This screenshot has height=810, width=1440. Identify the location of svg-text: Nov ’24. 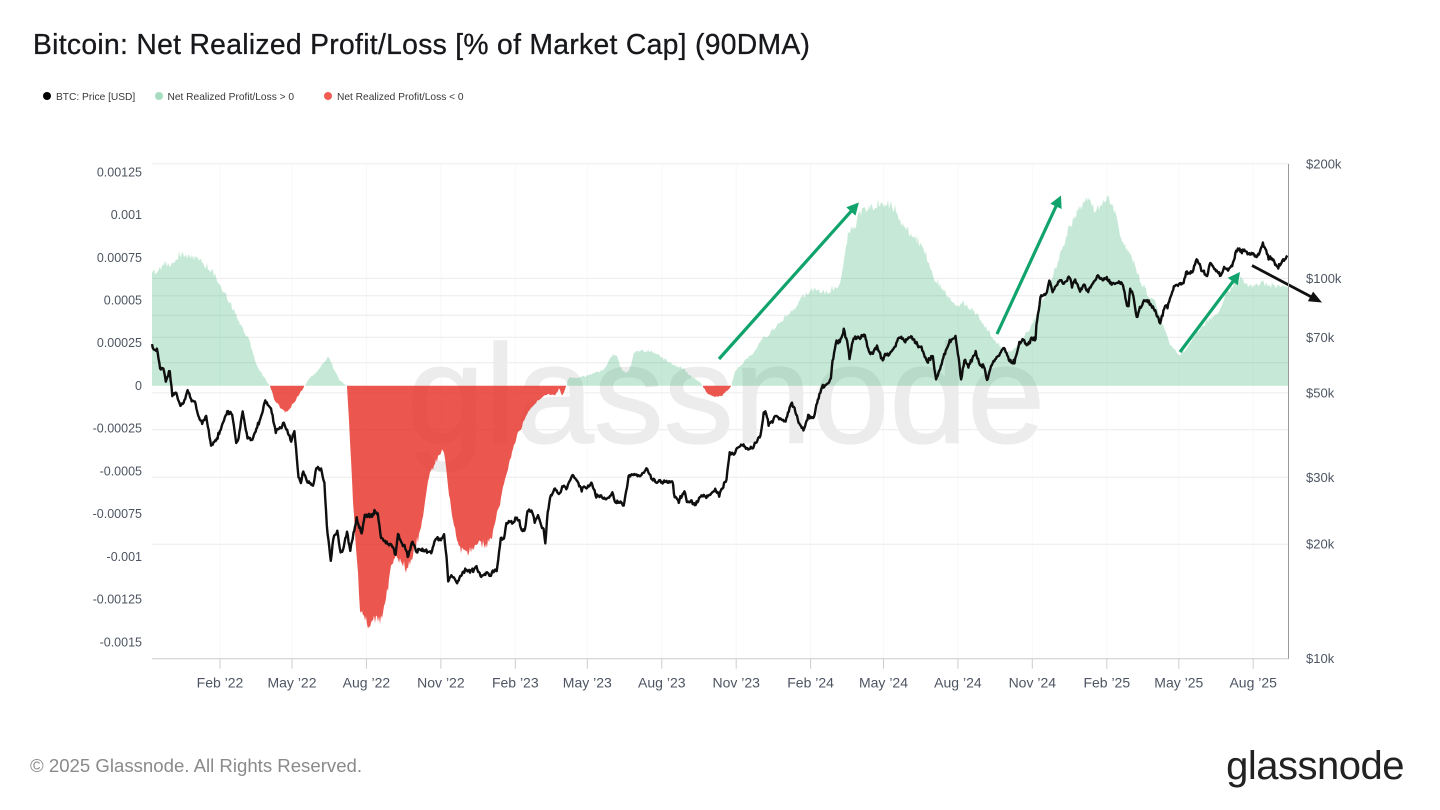
(1033, 682).